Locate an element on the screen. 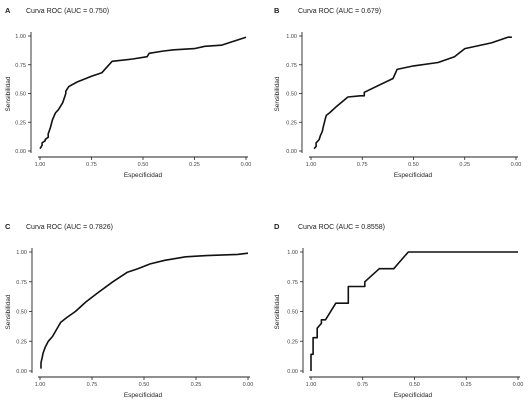 This screenshot has width=531, height=400. panel-b-xtick-label: 0.75 is located at coordinates (362, 165).